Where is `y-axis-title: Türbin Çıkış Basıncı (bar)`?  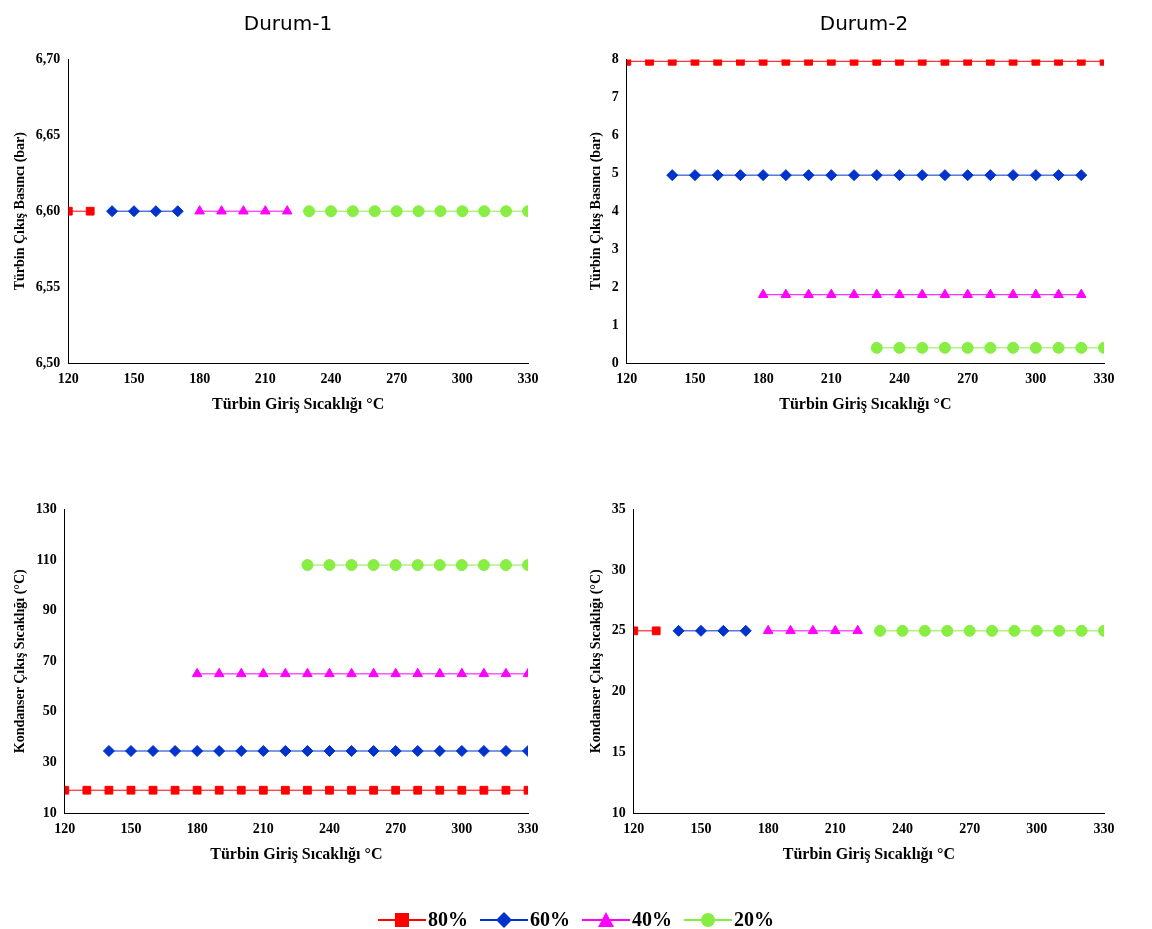 y-axis-title: Türbin Çıkış Basıncı (bar) is located at coordinates (20, 211).